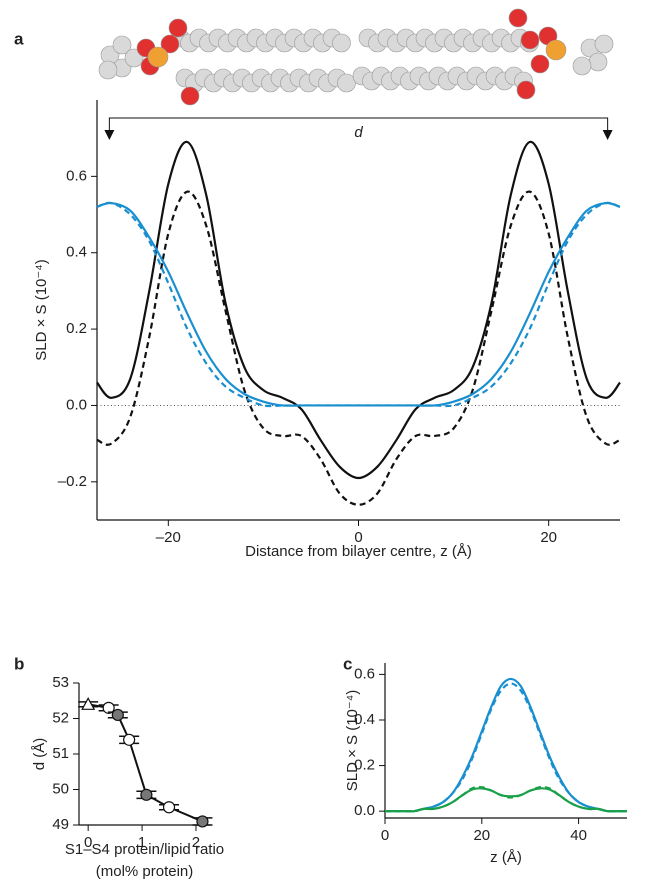  I want to click on x-tick-label: 2, so click(196, 842).